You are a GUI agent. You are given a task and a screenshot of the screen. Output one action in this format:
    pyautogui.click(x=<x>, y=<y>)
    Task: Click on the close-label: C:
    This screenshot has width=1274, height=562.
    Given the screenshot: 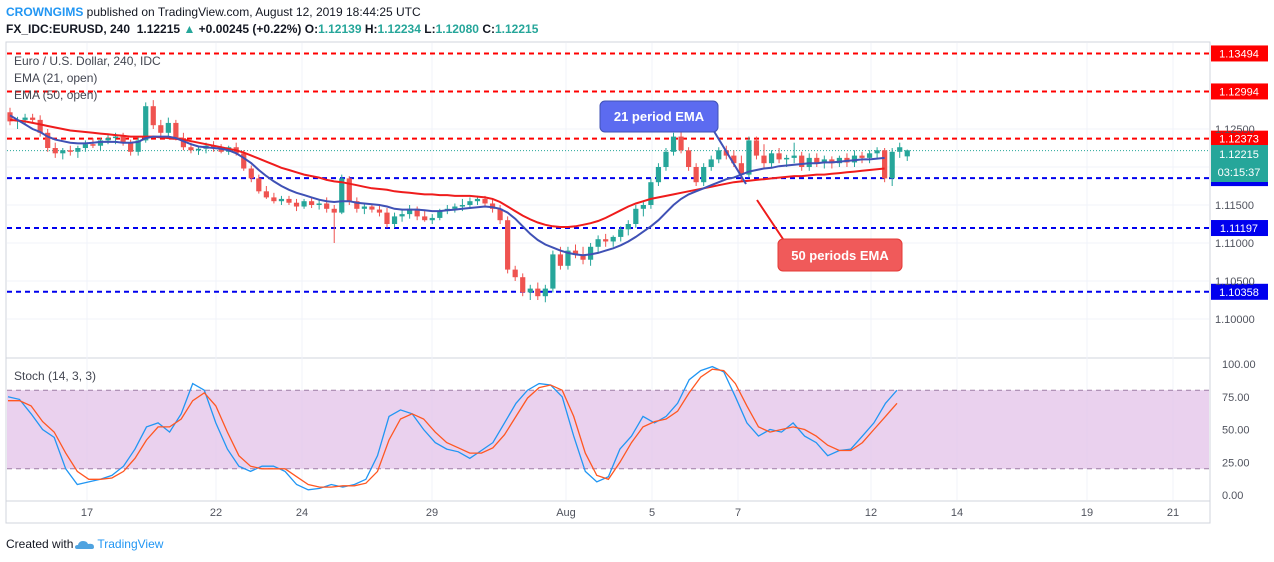 What is the action you would take?
    pyautogui.click(x=488, y=29)
    